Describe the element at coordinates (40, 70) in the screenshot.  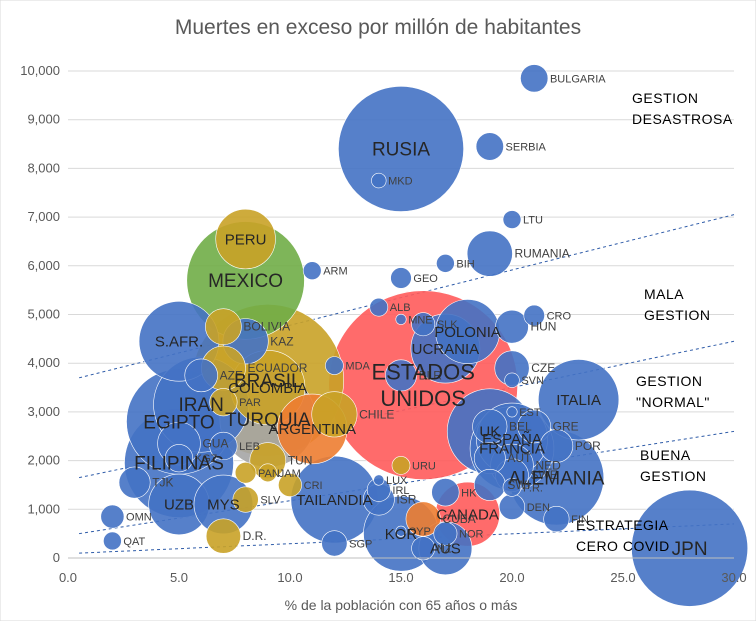
I see `y-tick-label: 10,000` at that location.